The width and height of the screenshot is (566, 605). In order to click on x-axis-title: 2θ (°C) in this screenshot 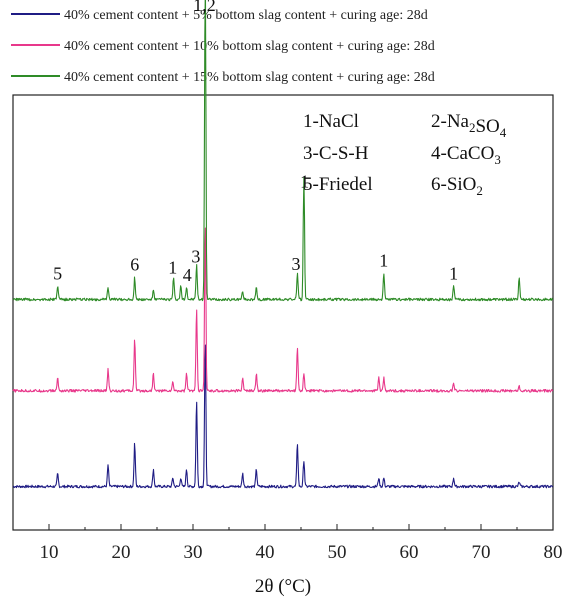, I will do `click(283, 586)`.